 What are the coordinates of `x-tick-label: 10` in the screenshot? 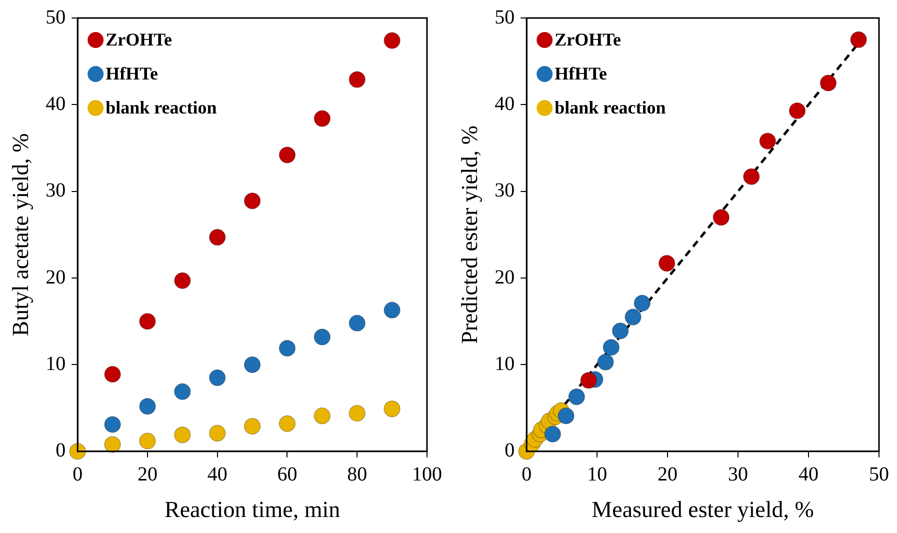 It's located at (596, 475).